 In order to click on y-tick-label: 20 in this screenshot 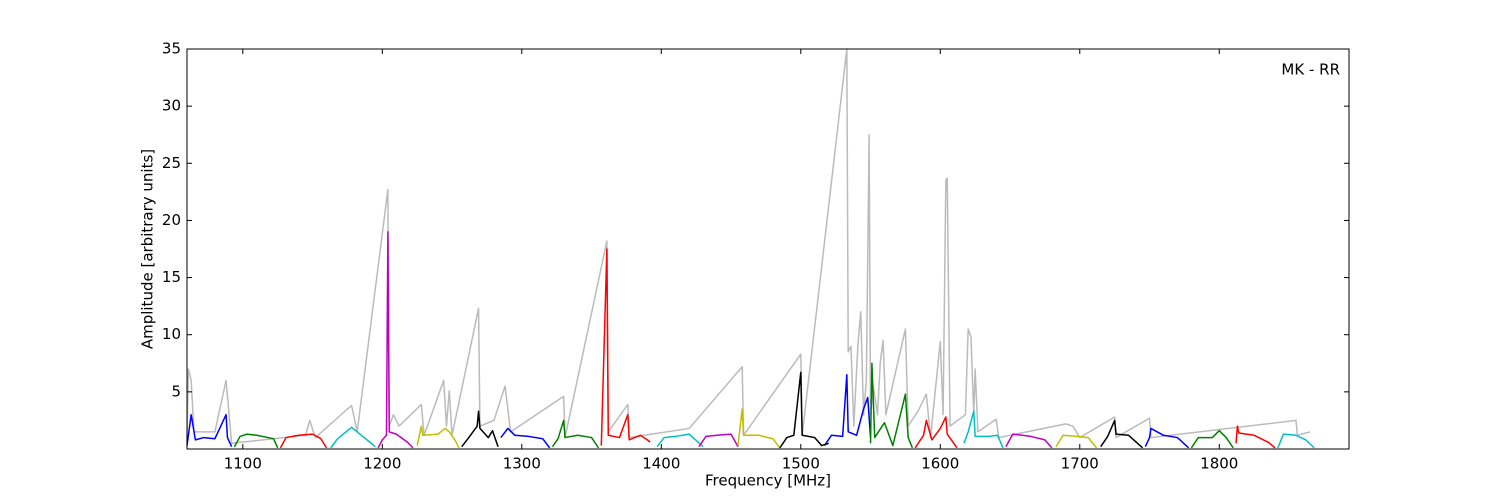, I will do `click(171, 220)`.